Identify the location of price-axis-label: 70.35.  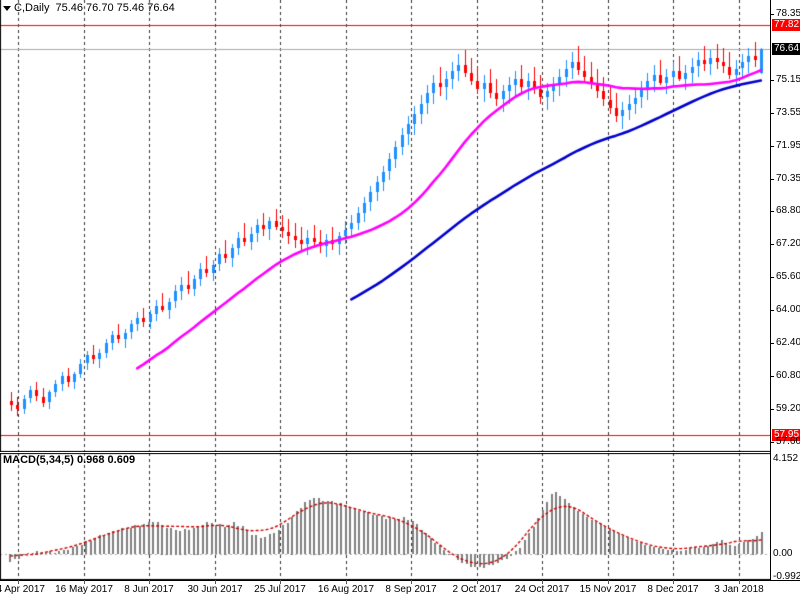
(788, 178).